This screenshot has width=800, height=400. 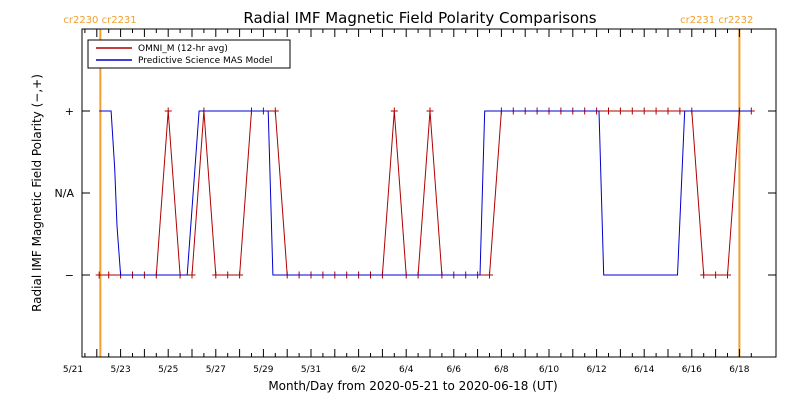 What do you see at coordinates (69, 111) in the screenshot?
I see `y-tick-label: +` at bounding box center [69, 111].